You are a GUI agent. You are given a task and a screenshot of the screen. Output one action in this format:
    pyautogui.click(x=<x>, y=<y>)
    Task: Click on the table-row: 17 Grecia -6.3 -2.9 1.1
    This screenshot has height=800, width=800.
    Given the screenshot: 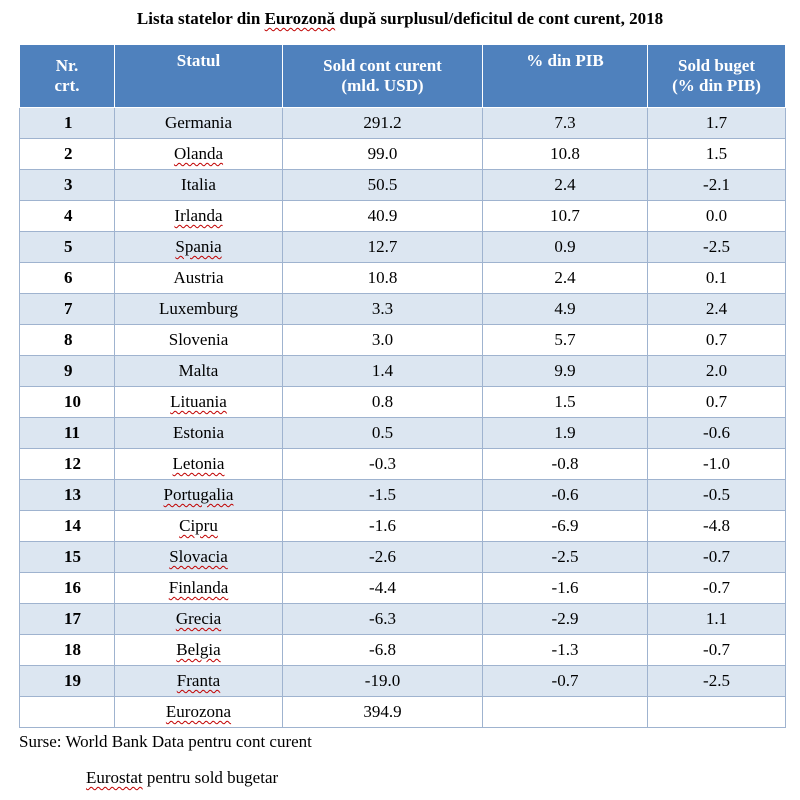 What is the action you would take?
    pyautogui.click(x=402, y=619)
    